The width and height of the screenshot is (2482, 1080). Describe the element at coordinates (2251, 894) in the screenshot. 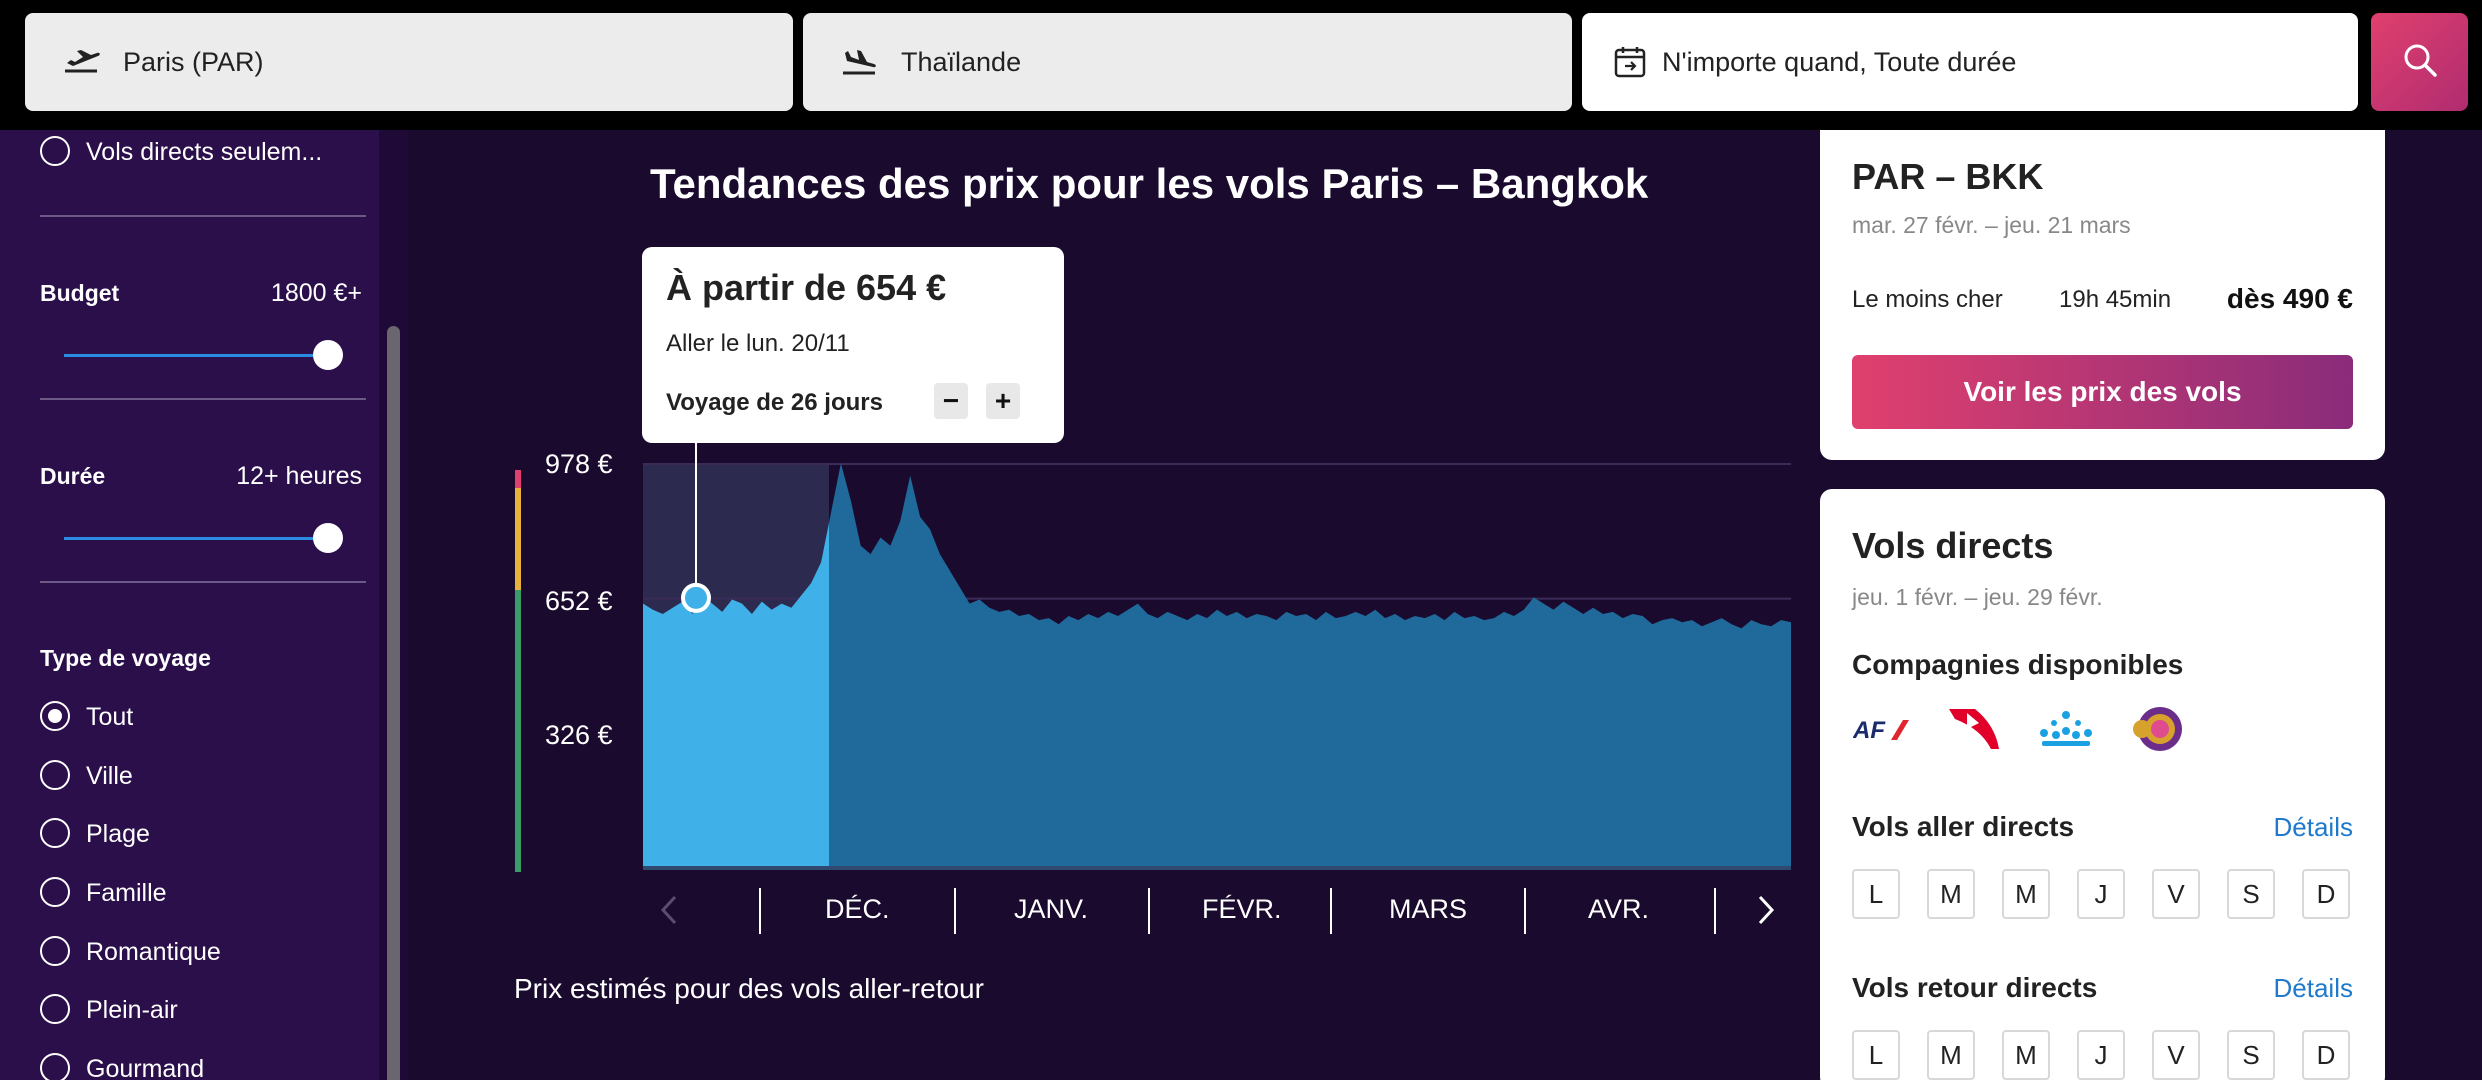

I see `outbound-day: S` at that location.